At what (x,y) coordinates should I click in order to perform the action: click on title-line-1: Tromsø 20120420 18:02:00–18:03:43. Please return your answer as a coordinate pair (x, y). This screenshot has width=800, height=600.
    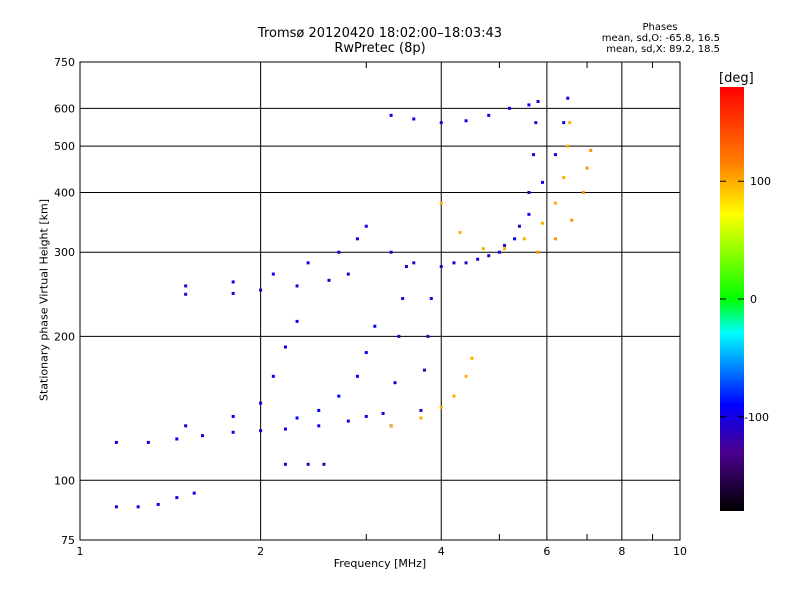
    Looking at the image, I should click on (380, 33).